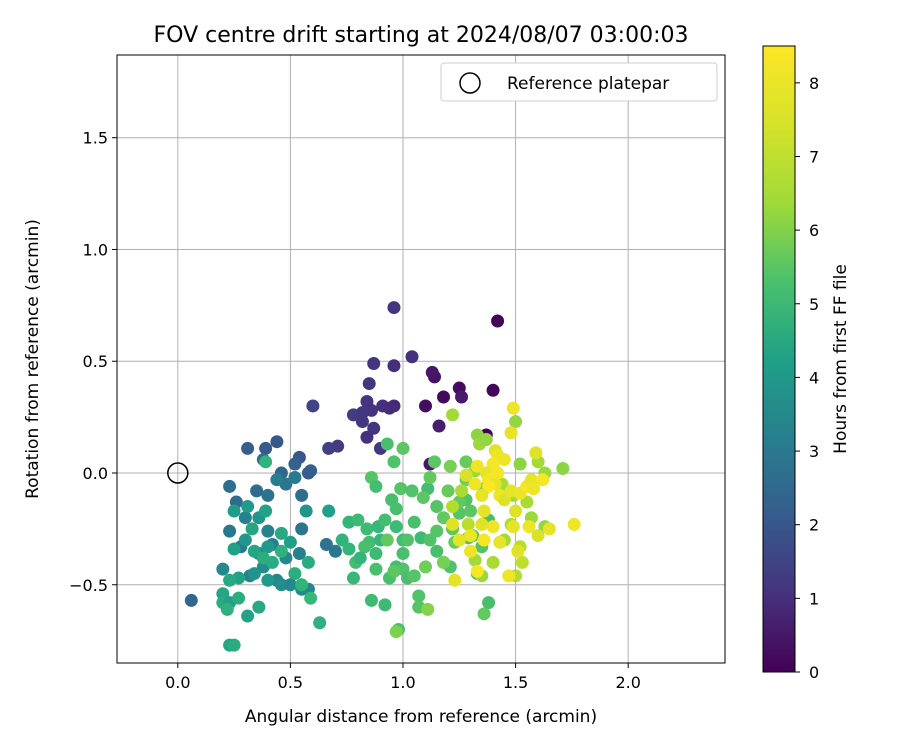 This screenshot has height=750, width=900. What do you see at coordinates (779, 359) in the screenshot?
I see `colorbar-gradient` at bounding box center [779, 359].